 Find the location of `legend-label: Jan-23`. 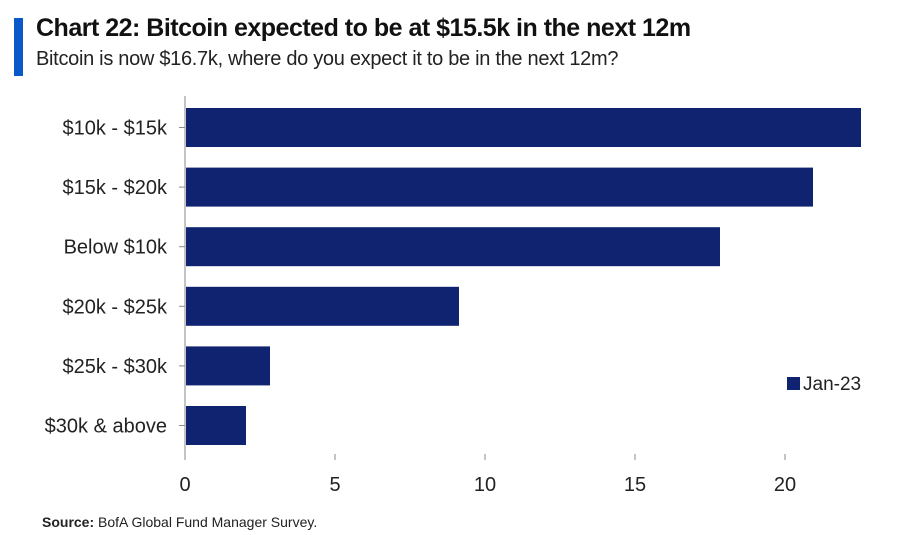

legend-label: Jan-23 is located at coordinates (832, 384).